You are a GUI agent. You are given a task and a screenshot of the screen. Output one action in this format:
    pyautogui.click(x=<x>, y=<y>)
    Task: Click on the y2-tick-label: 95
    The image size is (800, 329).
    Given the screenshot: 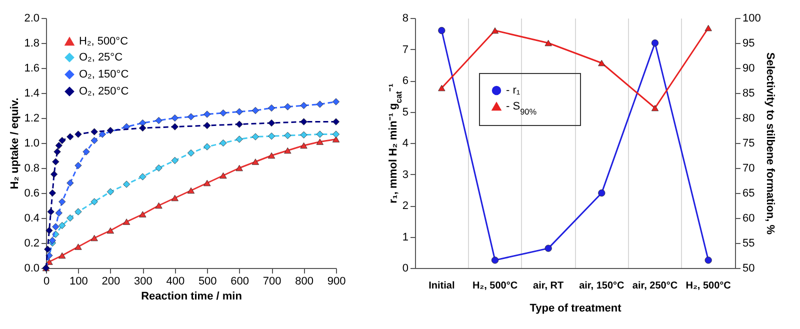 What is the action you would take?
    pyautogui.click(x=748, y=44)
    